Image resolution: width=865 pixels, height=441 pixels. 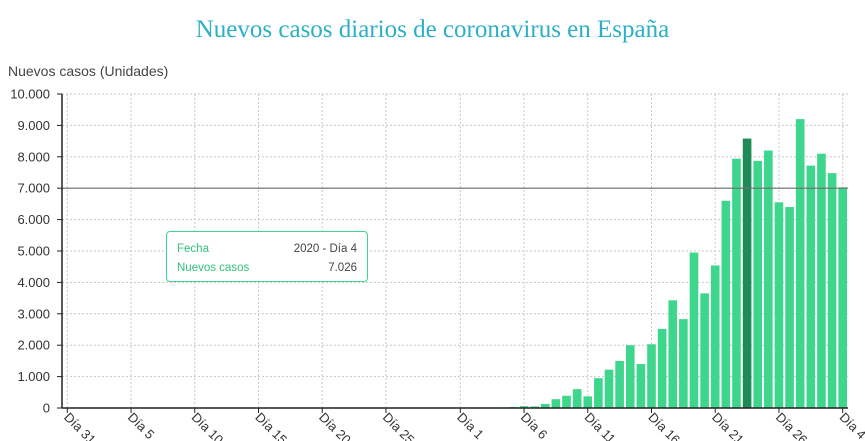 What do you see at coordinates (33, 156) in the screenshot?
I see `y-tick-label: 8.000` at bounding box center [33, 156].